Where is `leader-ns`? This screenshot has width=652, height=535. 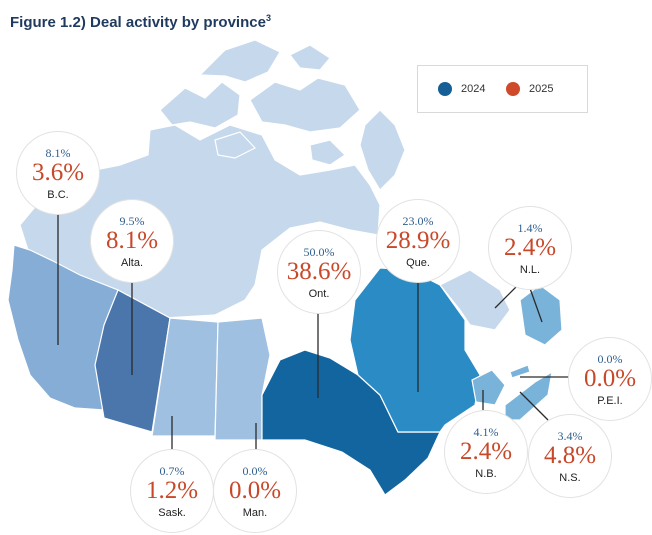 leader-ns is located at coordinates (534, 406).